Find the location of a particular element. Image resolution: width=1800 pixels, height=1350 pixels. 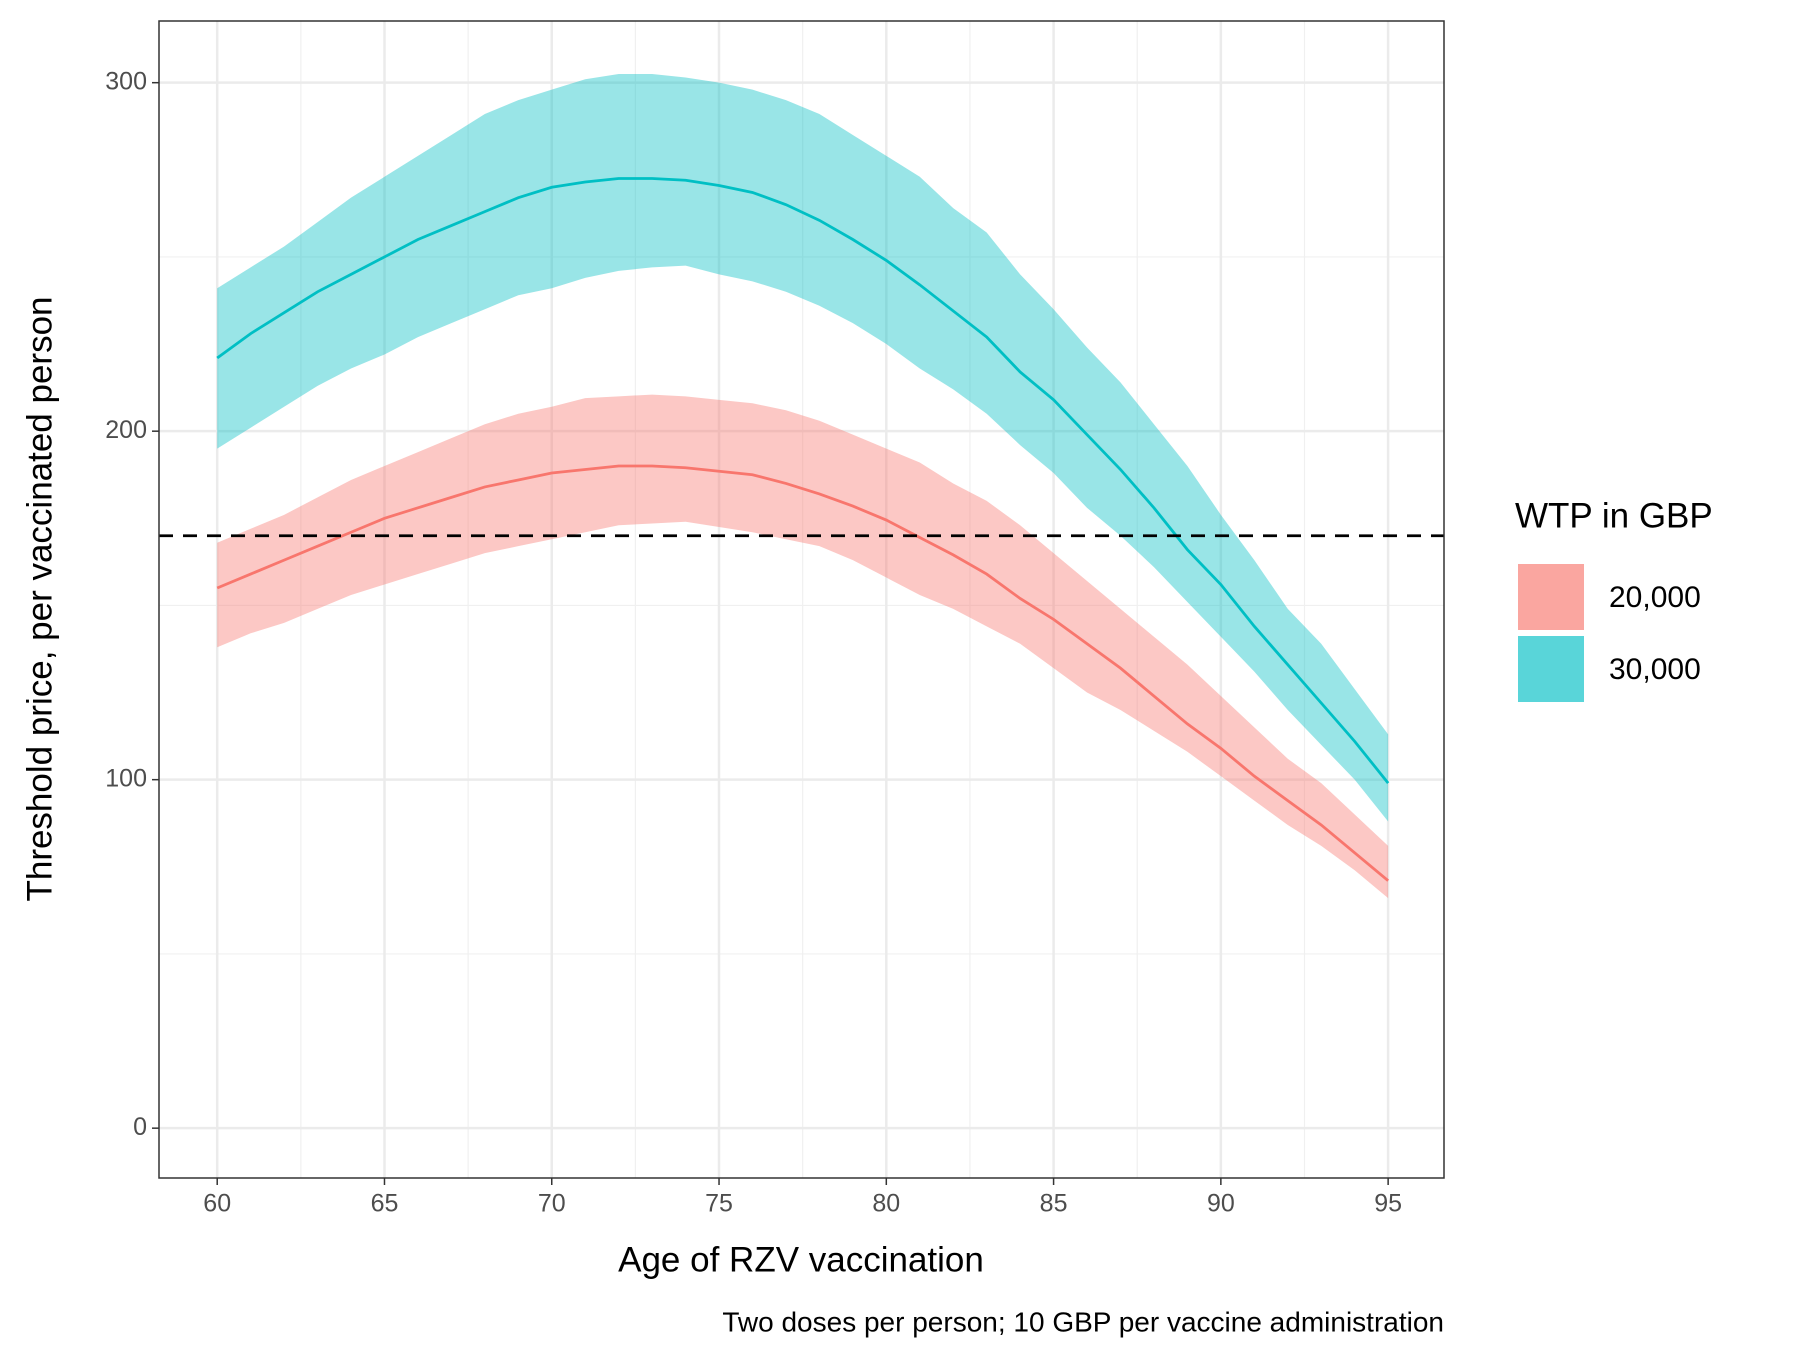

x-axis-title: Age of RZV vaccination is located at coordinates (801, 1259).